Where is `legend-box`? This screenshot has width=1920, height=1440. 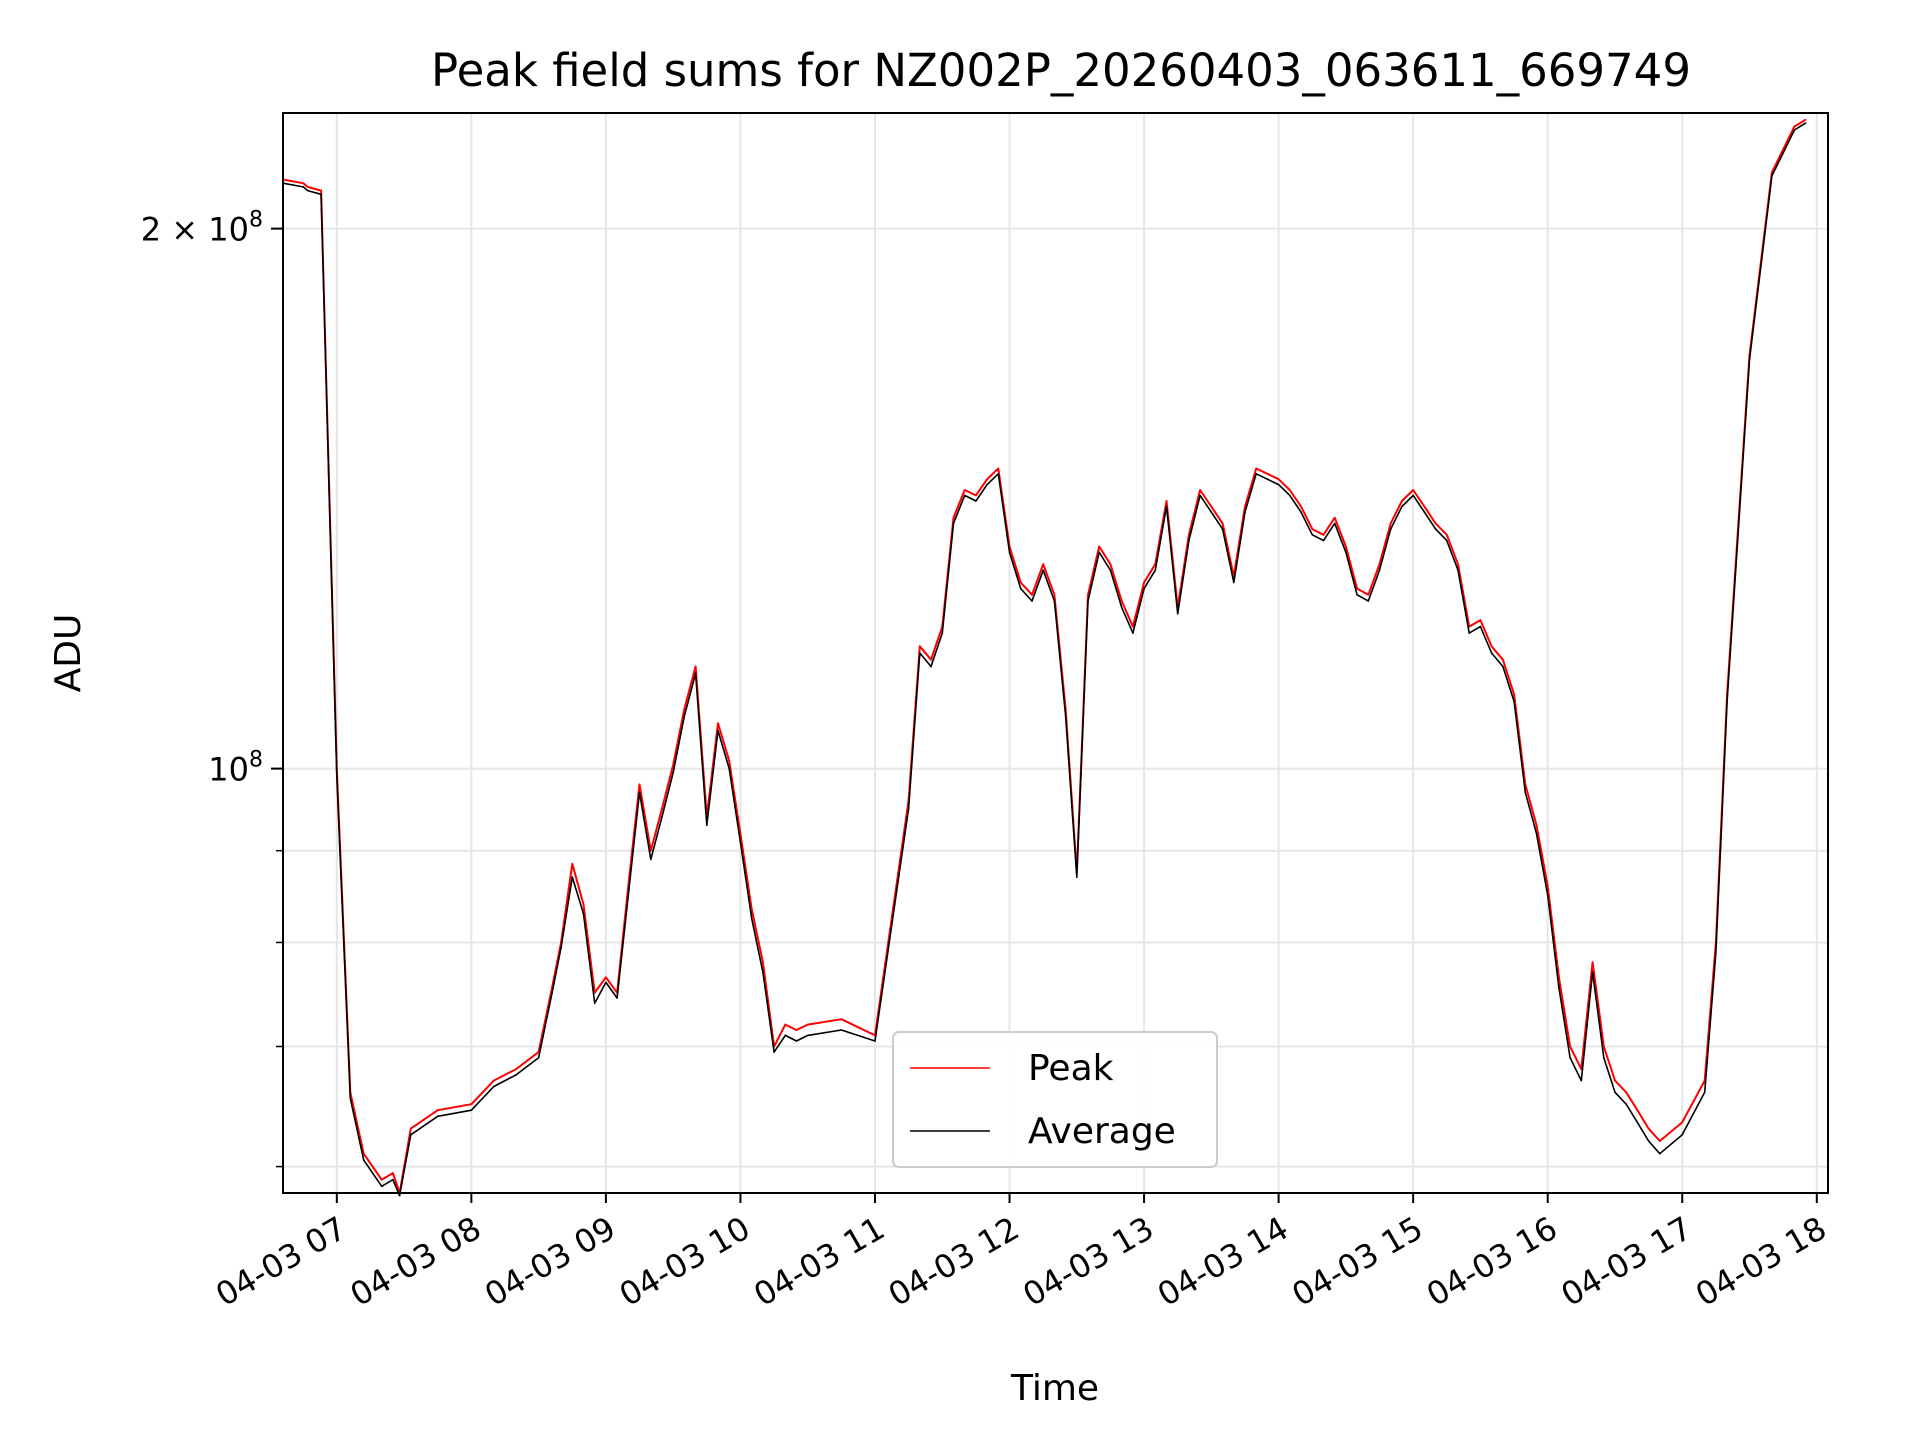
legend-box is located at coordinates (1055, 1099).